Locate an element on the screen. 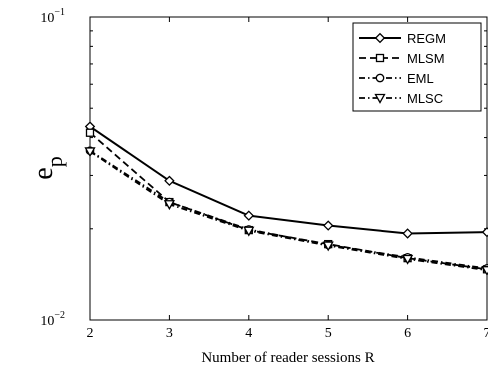 This screenshot has width=488, height=368. legend-label: REGM is located at coordinates (426, 38).